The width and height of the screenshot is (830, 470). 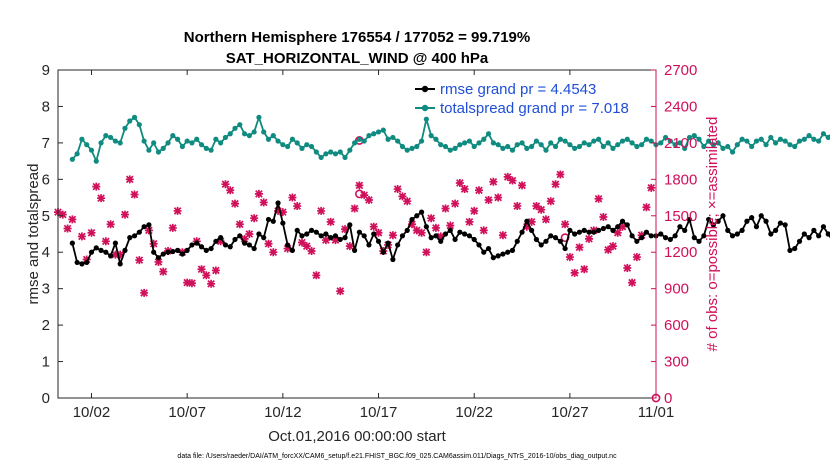 I want to click on y-tick-label: 4, so click(x=46, y=252).